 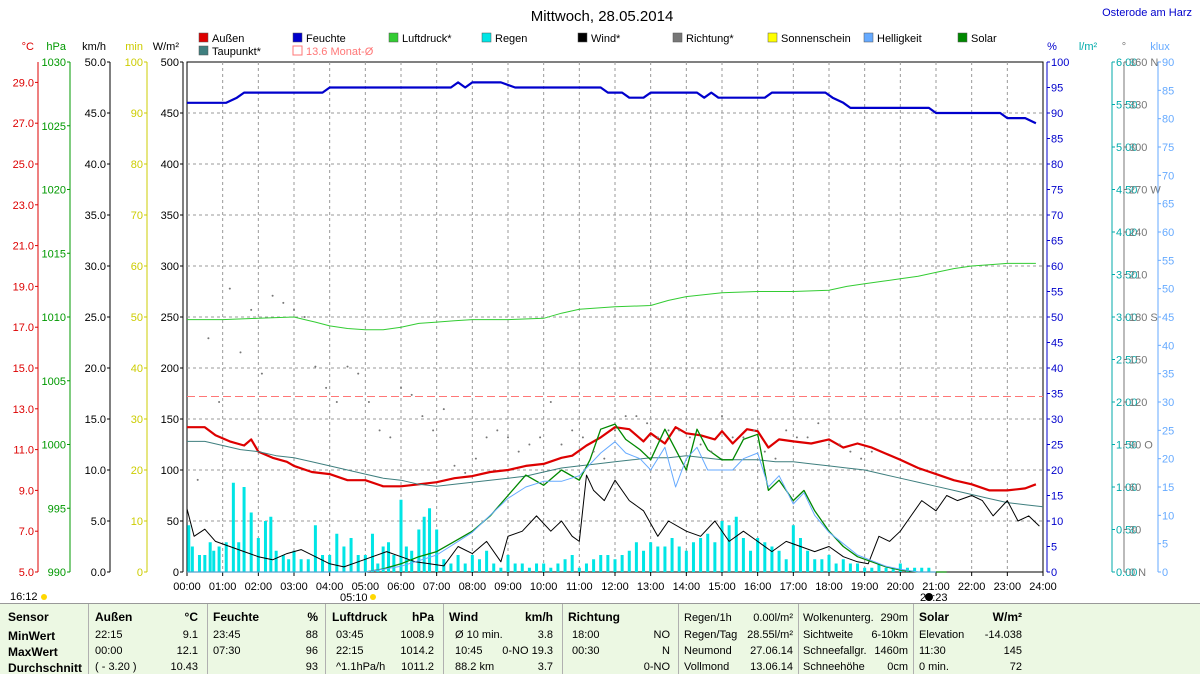 What do you see at coordinates (95, 369) in the screenshot?
I see `left-axis-tick-label: 20.0` at bounding box center [95, 369].